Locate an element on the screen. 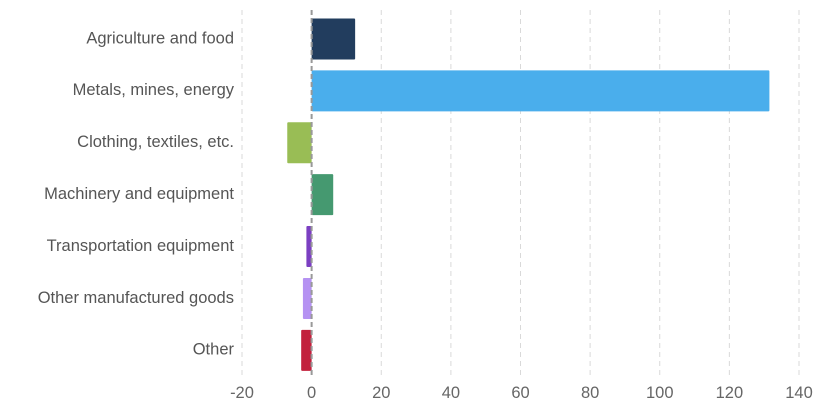 The image size is (813, 410). x-tick-label: 120 is located at coordinates (730, 393).